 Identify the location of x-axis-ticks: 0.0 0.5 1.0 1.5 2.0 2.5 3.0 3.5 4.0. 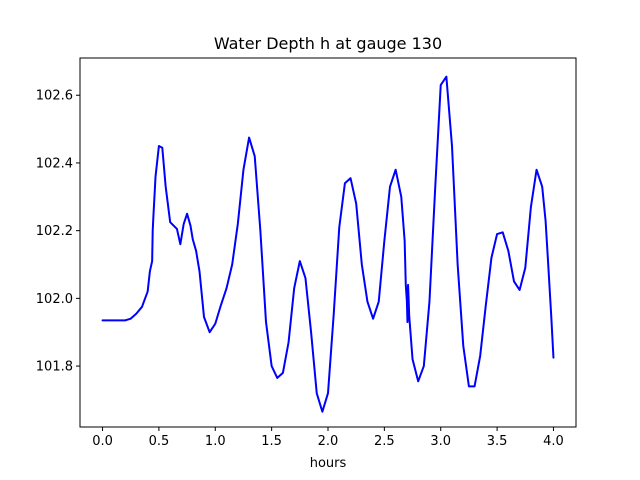
(328, 438).